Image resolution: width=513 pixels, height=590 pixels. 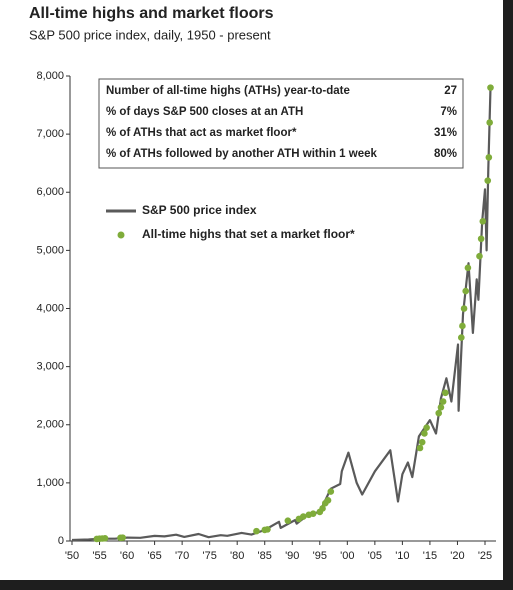 What do you see at coordinates (292, 556) in the screenshot?
I see `x-tick-label: '90` at bounding box center [292, 556].